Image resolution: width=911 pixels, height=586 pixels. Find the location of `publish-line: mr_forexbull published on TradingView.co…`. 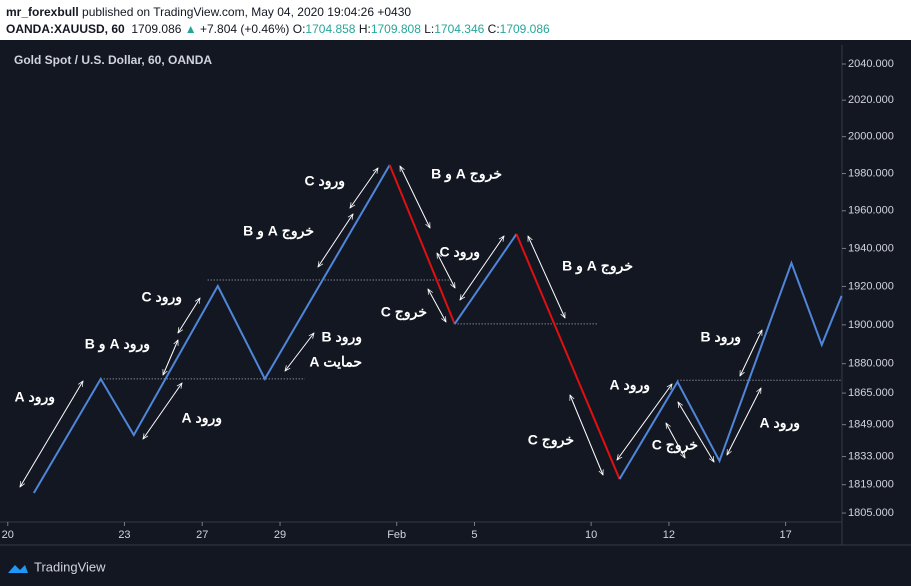

publish-line: mr_forexbull published on TradingView.co… is located at coordinates (208, 12).